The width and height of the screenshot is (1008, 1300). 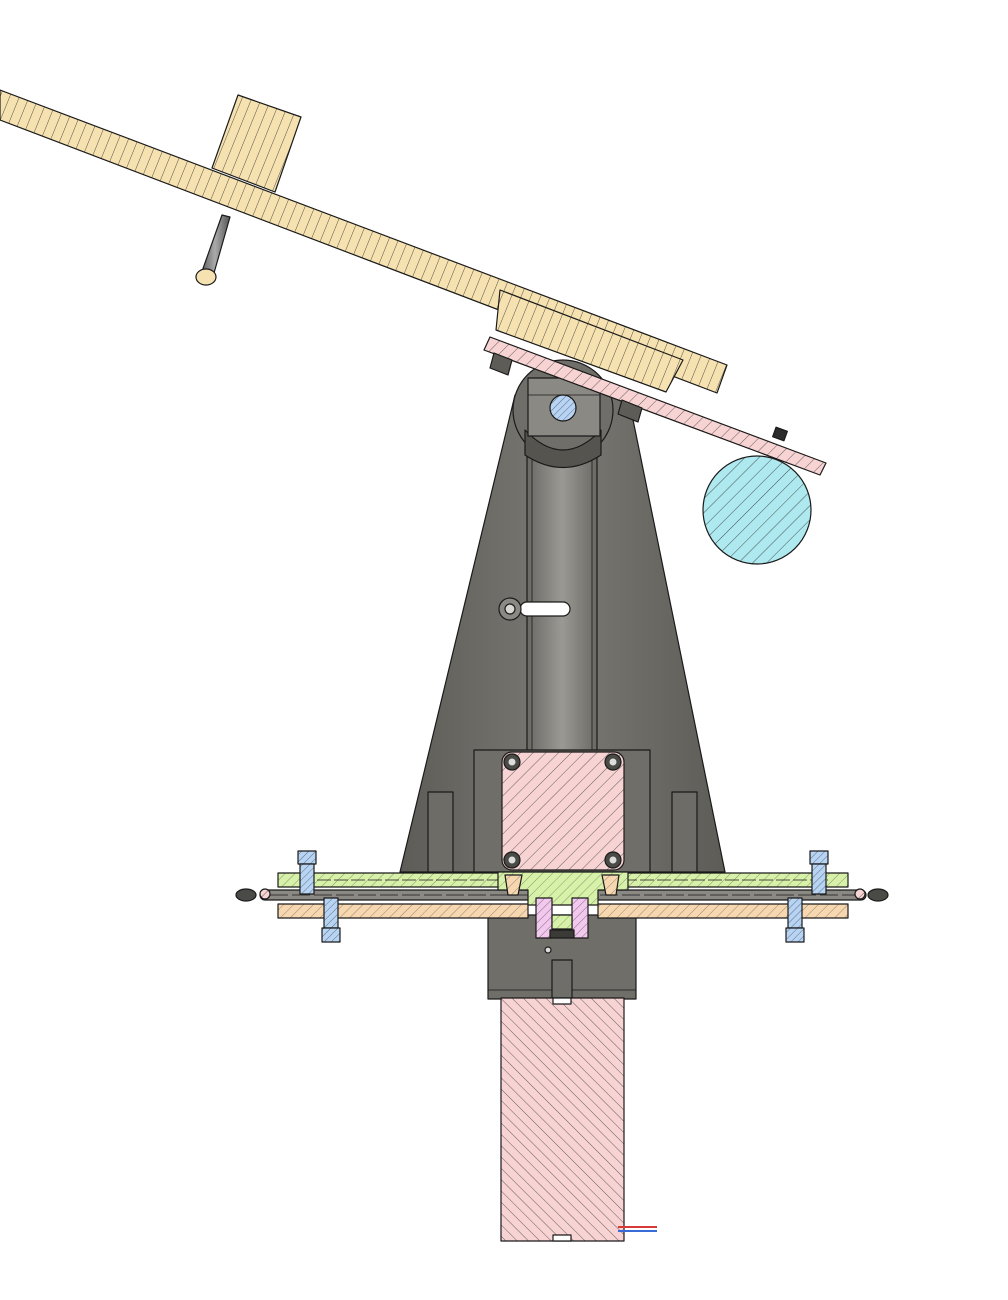 I want to click on adjuster-screw-left-lower, so click(x=331, y=920).